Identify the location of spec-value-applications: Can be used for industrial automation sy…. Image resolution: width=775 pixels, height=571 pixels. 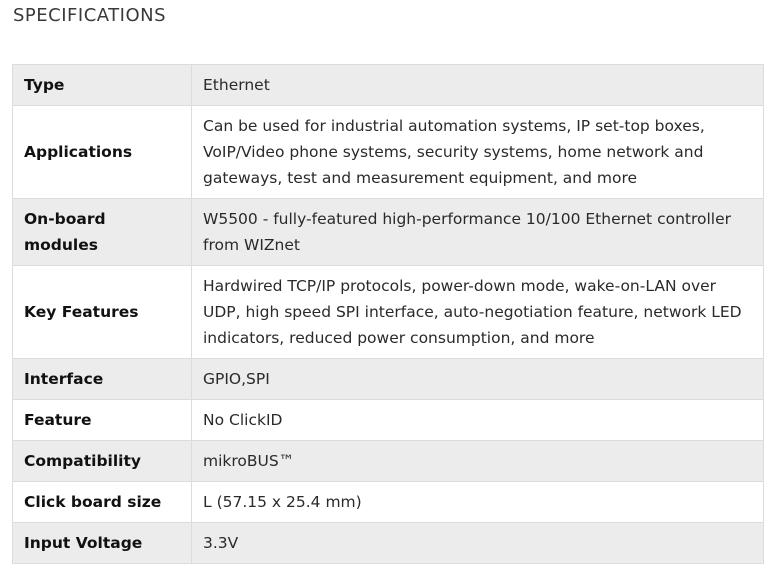
(477, 152).